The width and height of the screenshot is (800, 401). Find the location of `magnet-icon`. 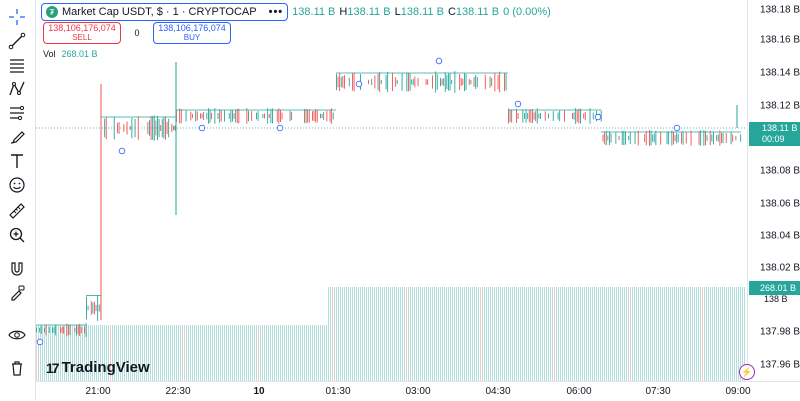

magnet-icon is located at coordinates (17, 269).